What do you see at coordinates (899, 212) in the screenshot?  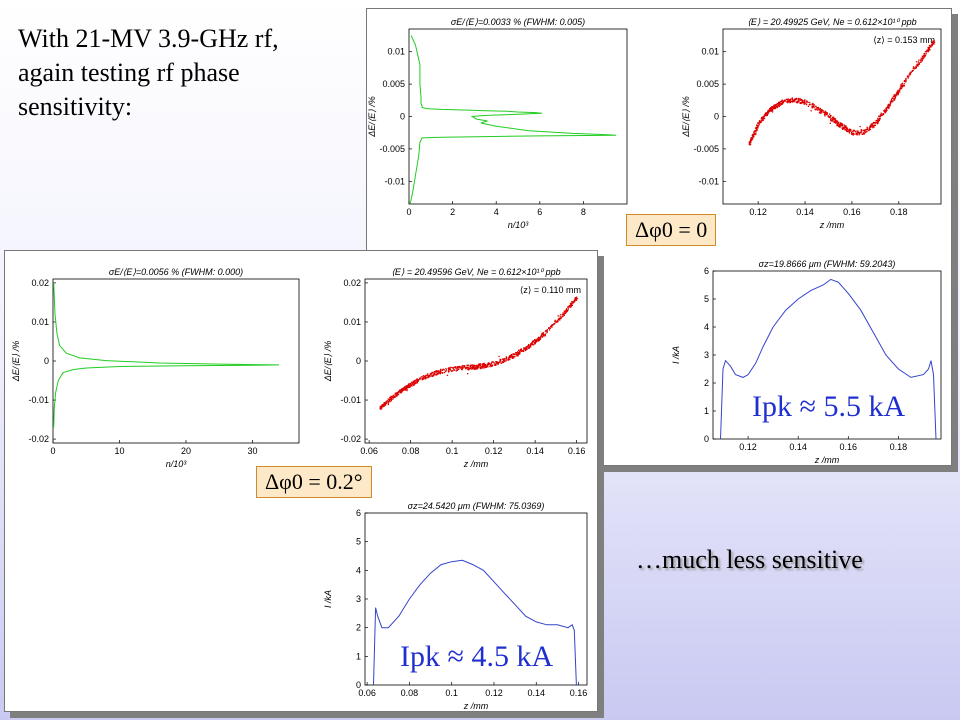 I see `back_scatter-xtick-label: 0.18` at bounding box center [899, 212].